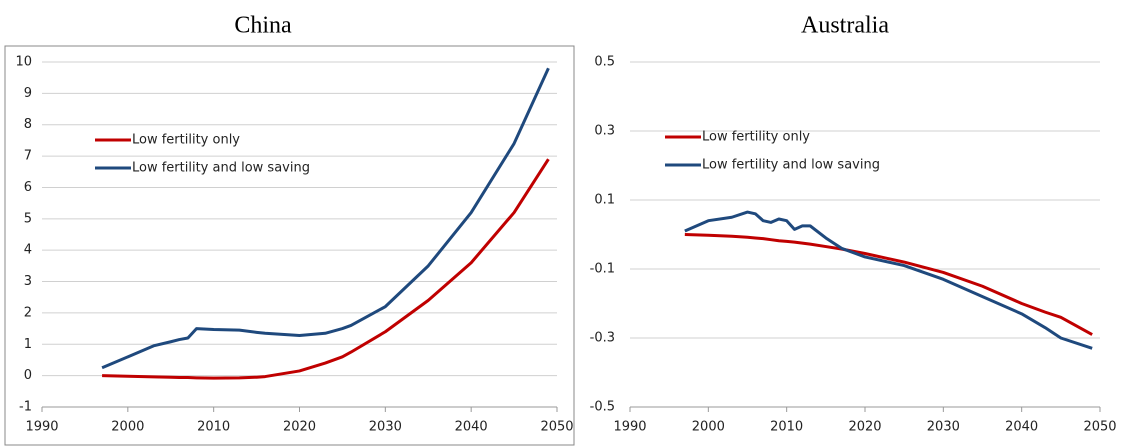 This screenshot has width=1121, height=446. What do you see at coordinates (28, 187) in the screenshot?
I see `y-tick-label: 6` at bounding box center [28, 187].